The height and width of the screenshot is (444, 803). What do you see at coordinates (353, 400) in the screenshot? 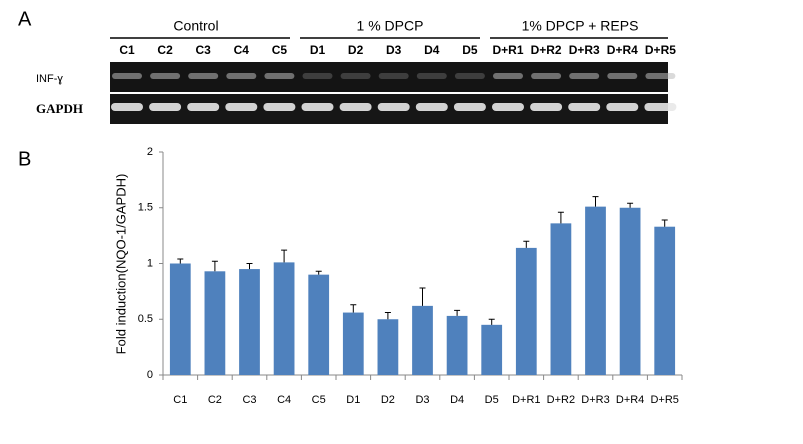
I see `x-tick-label: D1` at bounding box center [353, 400].